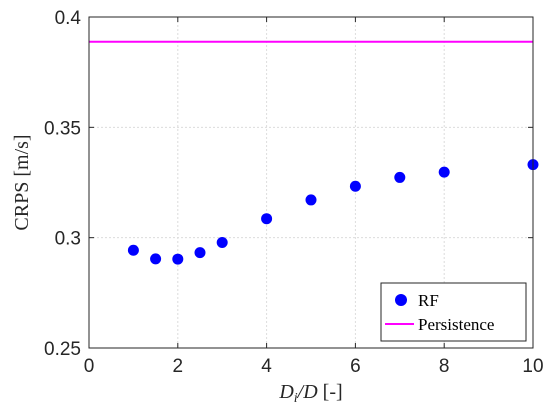 Image resolution: width=550 pixels, height=414 pixels. I want to click on x-tick-label: 8, so click(444, 366).